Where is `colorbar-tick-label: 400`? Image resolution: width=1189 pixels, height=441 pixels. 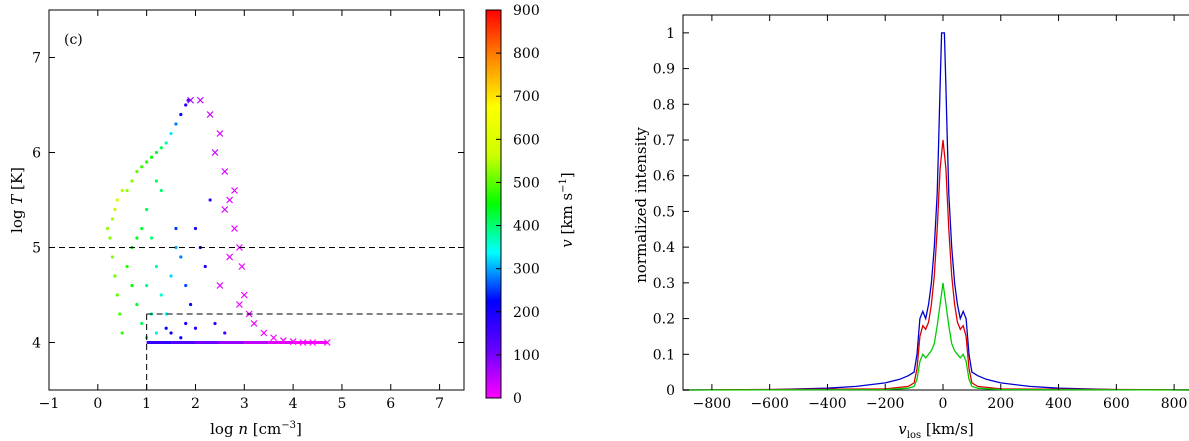 colorbar-tick-label: 400 is located at coordinates (526, 227).